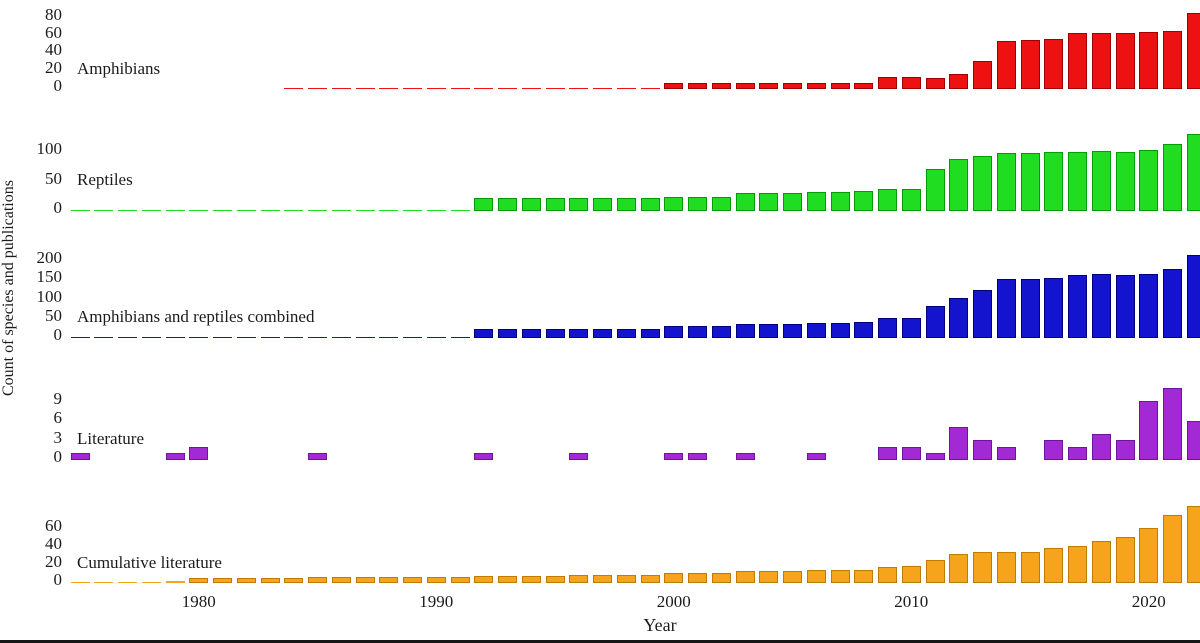 The image size is (1200, 643). What do you see at coordinates (58, 398) in the screenshot?
I see `literature-y-tick: 9` at bounding box center [58, 398].